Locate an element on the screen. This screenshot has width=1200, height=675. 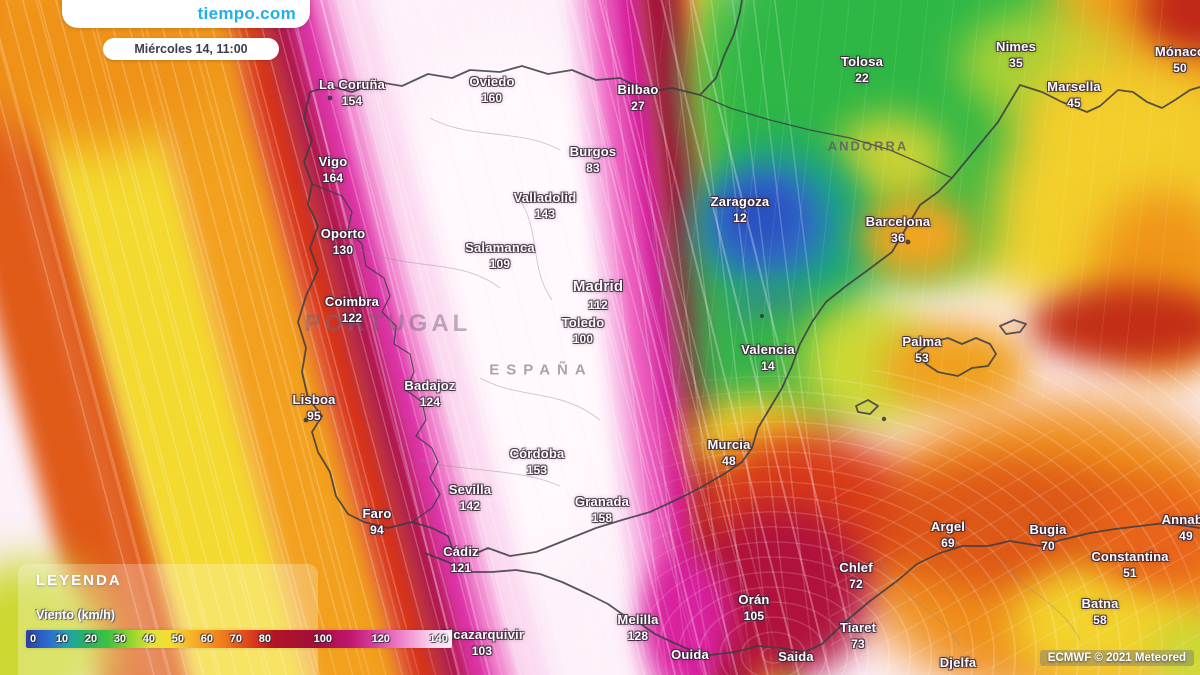
legend-tick: 140 is located at coordinates (438, 639).